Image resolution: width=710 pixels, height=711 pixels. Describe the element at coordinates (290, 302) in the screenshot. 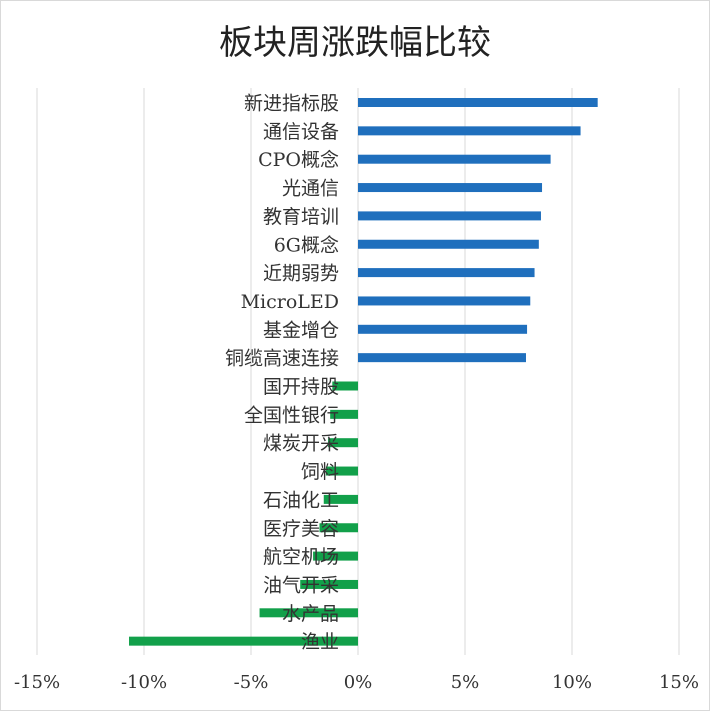

I see `category-label: MicroLED` at that location.